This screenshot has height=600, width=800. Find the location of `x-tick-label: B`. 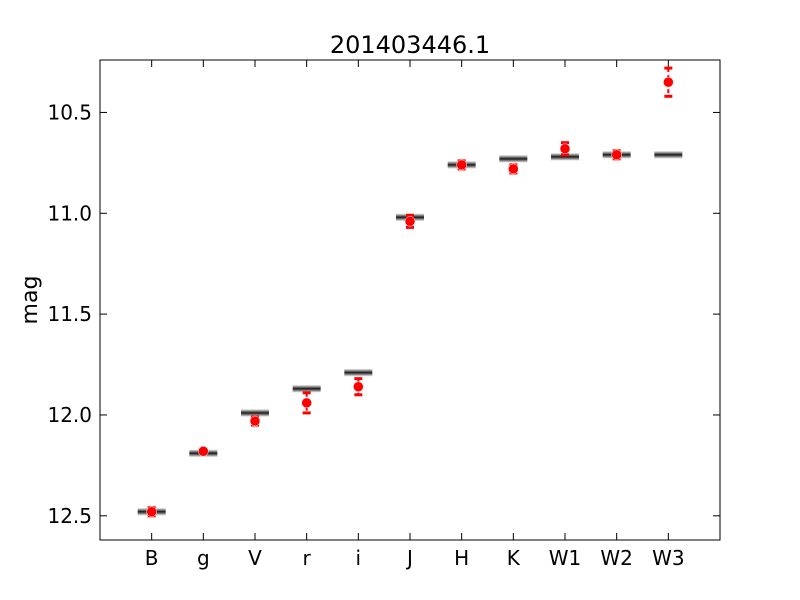

x-tick-label: B is located at coordinates (152, 558).